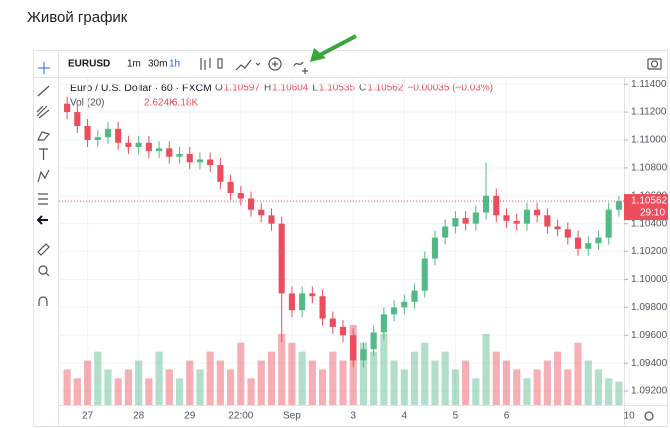 Image resolution: width=670 pixels, height=428 pixels. I want to click on x-tick-label: 10, so click(630, 416).